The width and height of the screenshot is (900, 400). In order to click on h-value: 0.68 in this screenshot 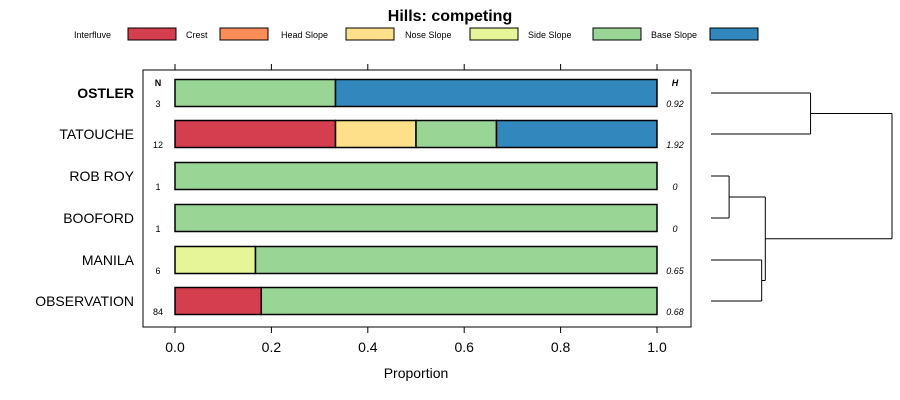, I will do `click(675, 312)`.